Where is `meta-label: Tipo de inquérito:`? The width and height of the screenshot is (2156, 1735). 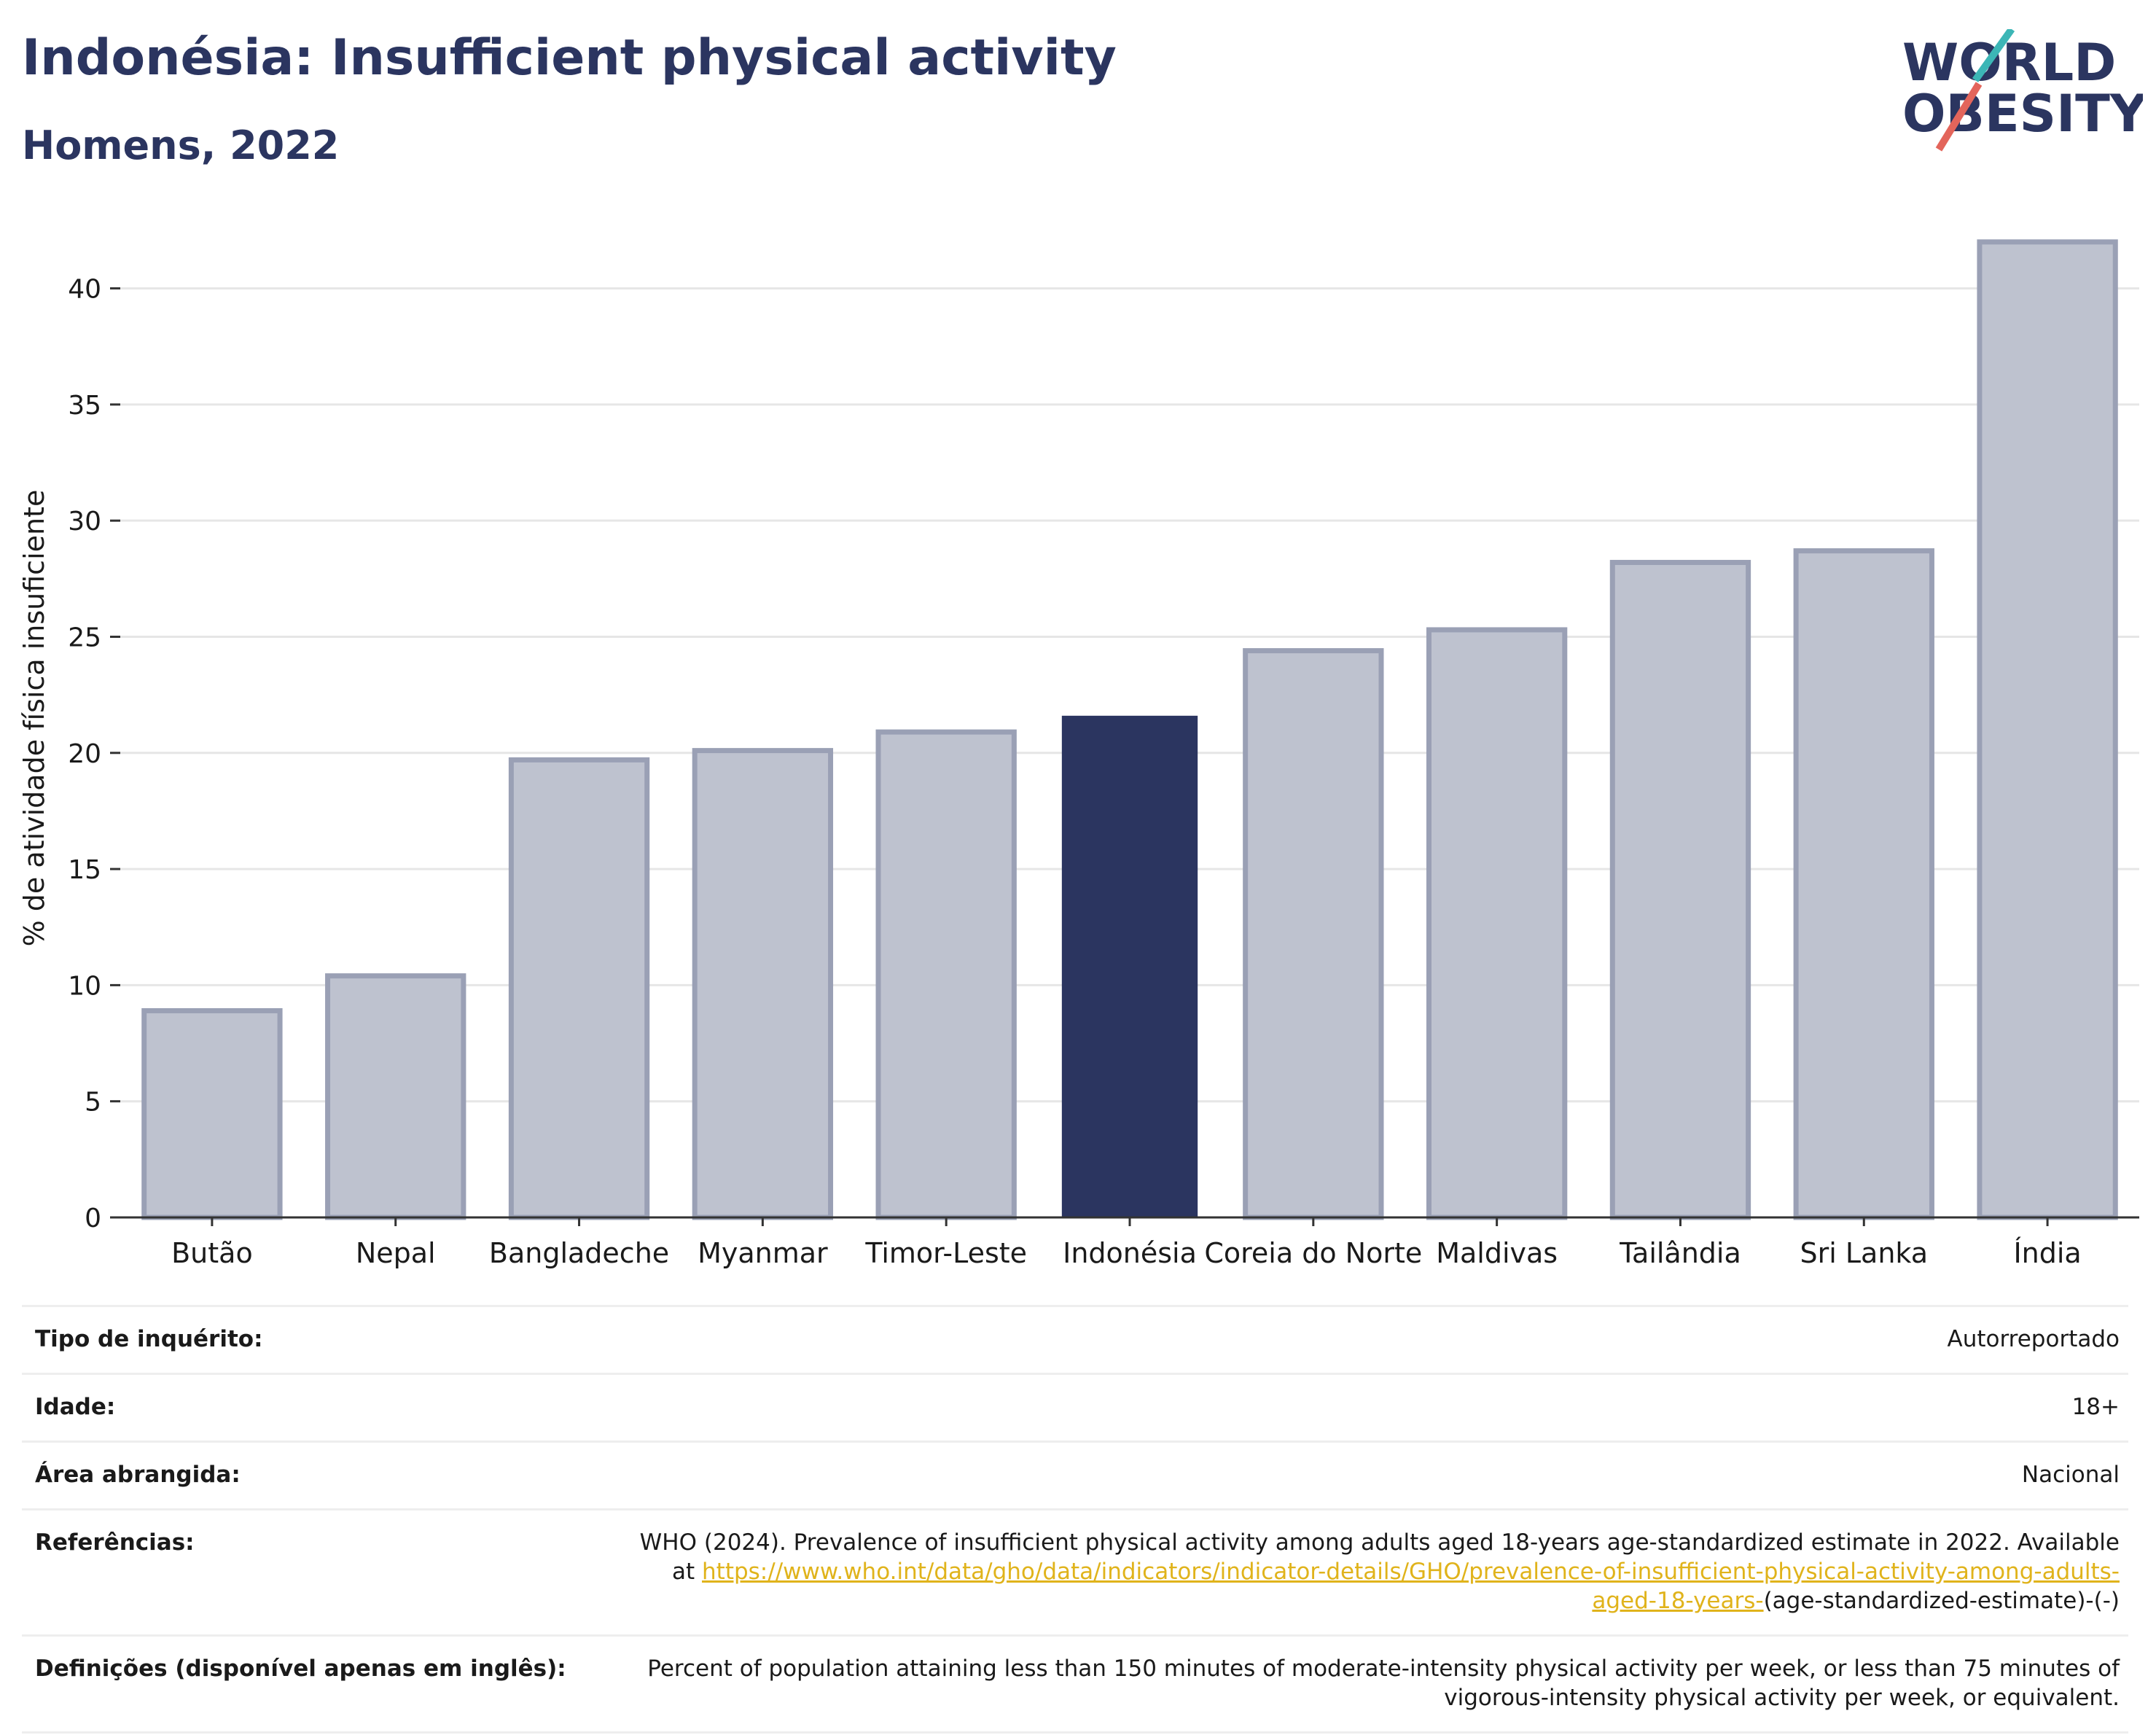
meta-label: Tipo de inquérito: is located at coordinates (149, 1339).